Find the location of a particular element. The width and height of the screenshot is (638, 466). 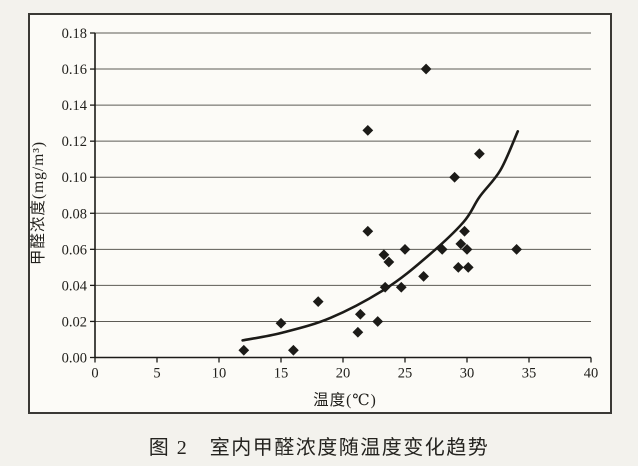

x-axis-title: 温度(℃) is located at coordinates (345, 400).